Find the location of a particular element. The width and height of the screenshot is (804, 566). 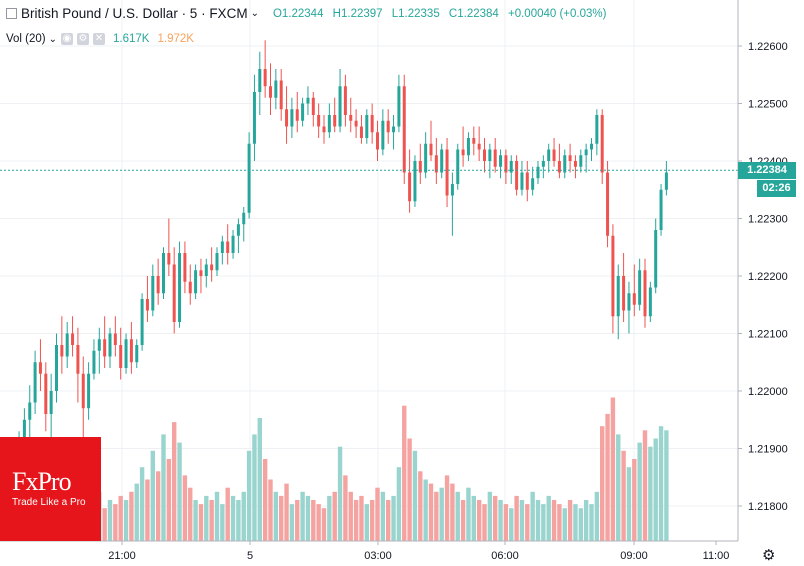

symbol-title: British Pound / U.S. Dollar · 5 · FXCM is located at coordinates (134, 13).